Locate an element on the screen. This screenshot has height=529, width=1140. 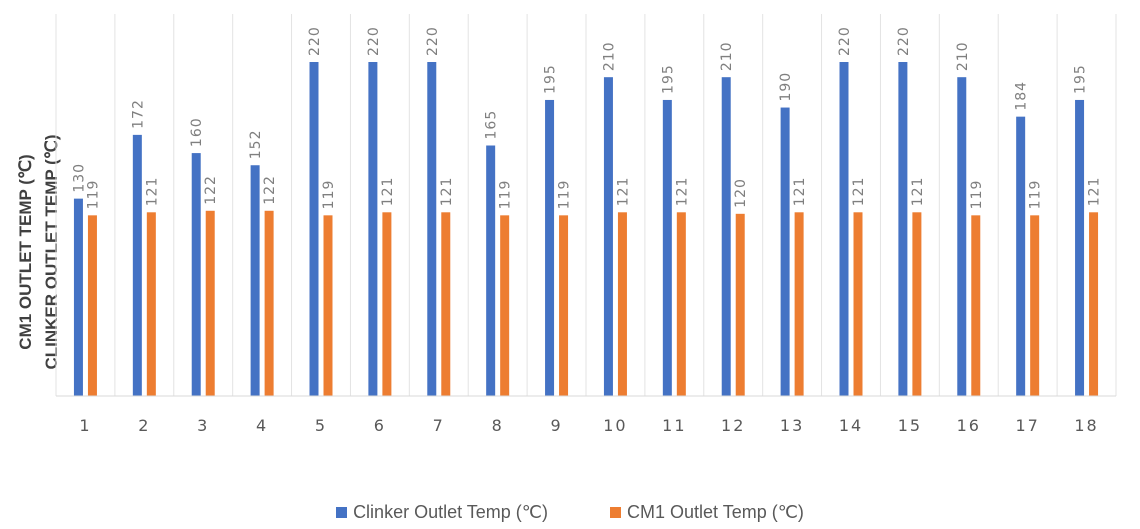
data-label-clinker: 172 is located at coordinates (138, 114).